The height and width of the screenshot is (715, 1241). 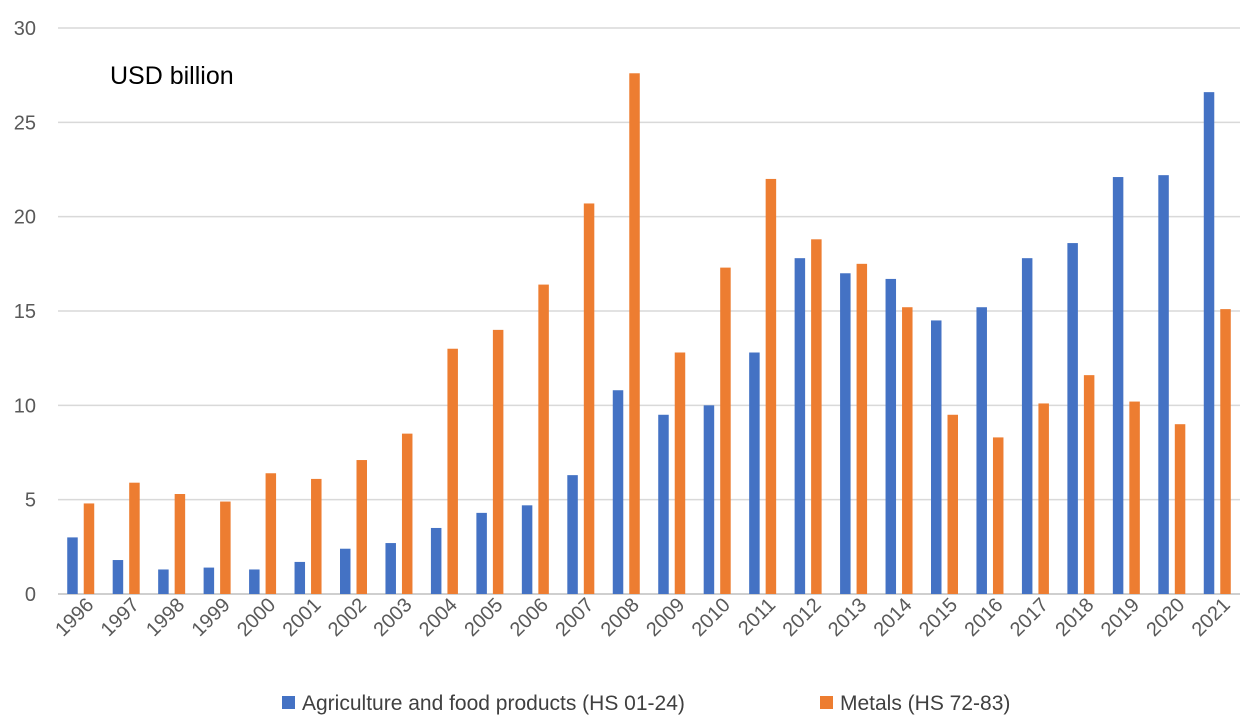 What do you see at coordinates (407, 513) in the screenshot?
I see `bar-metals-2003` at bounding box center [407, 513].